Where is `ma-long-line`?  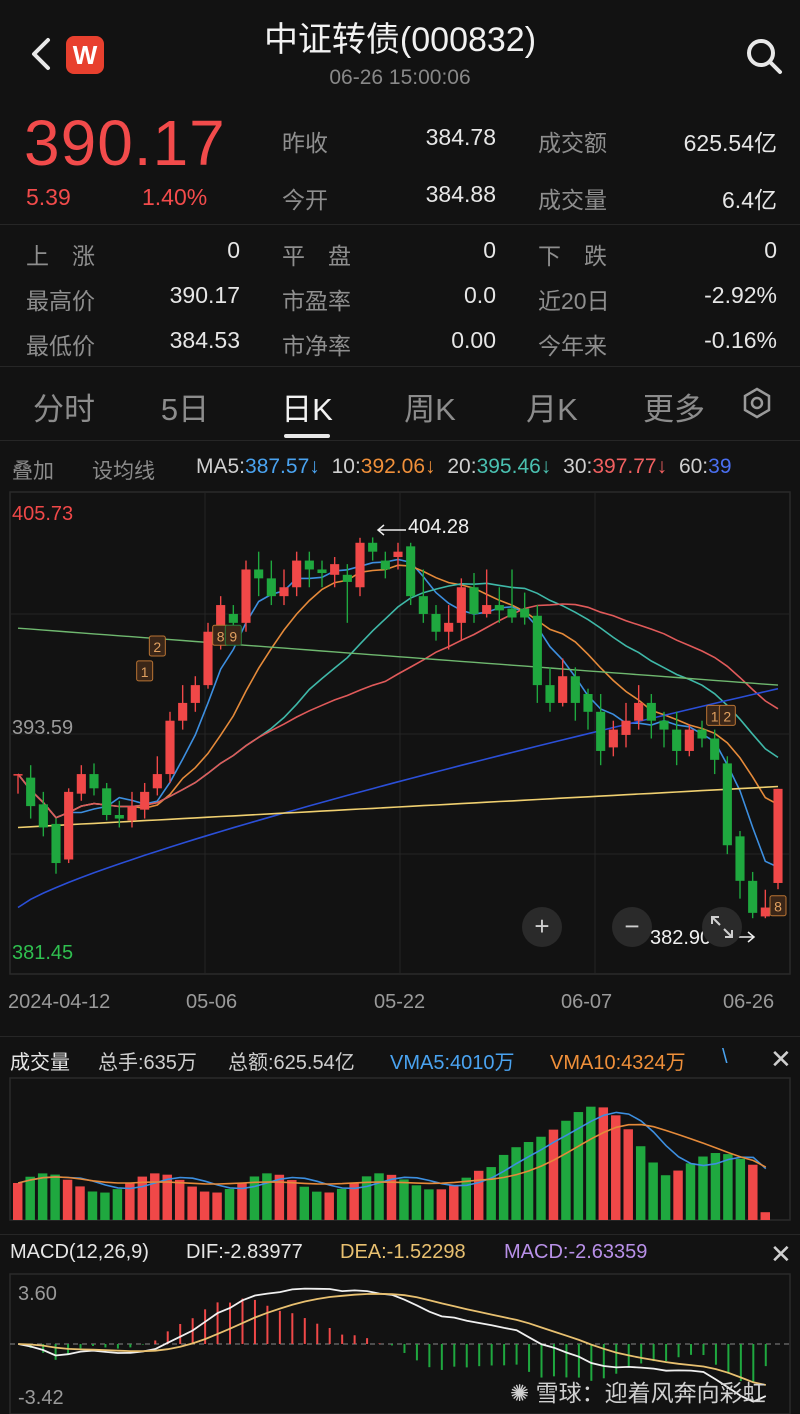 ma-long-line is located at coordinates (398, 656).